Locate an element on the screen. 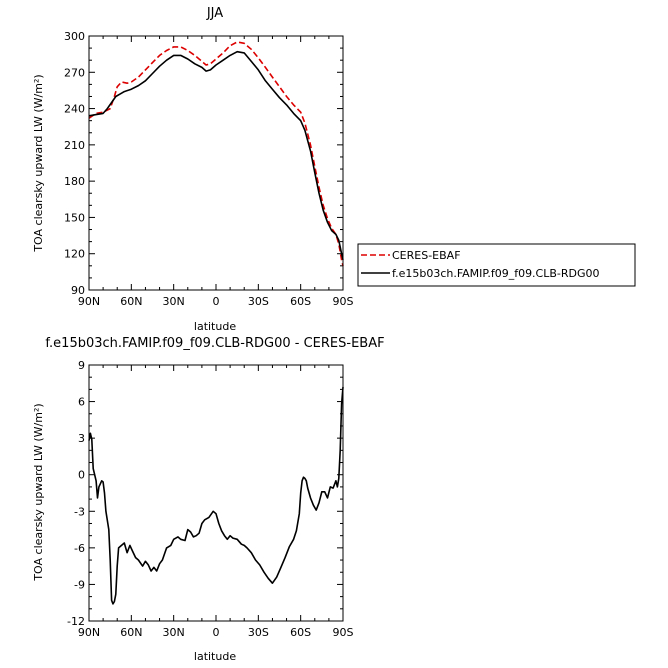 Image resolution: width=668 pixels, height=668 pixels. top-panel-frame is located at coordinates (216, 163).